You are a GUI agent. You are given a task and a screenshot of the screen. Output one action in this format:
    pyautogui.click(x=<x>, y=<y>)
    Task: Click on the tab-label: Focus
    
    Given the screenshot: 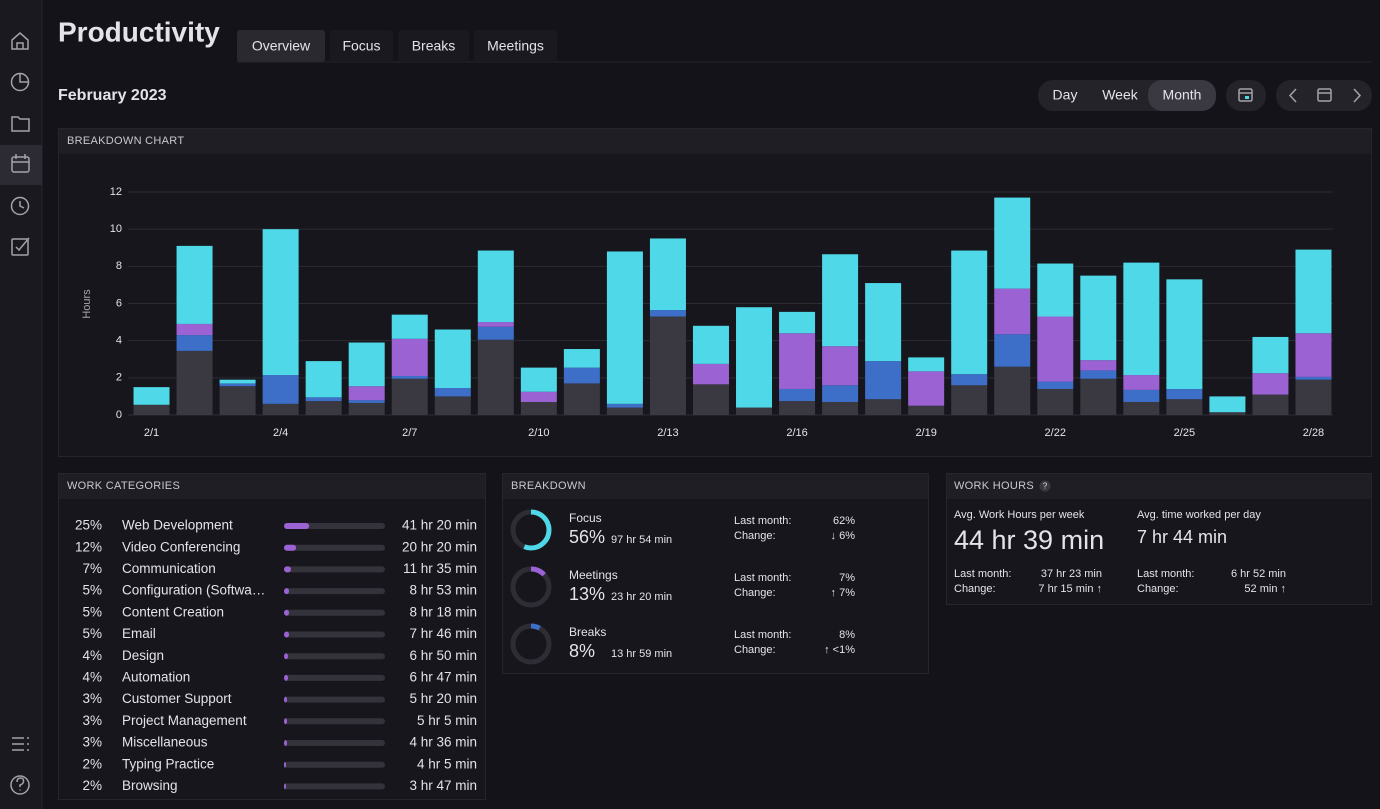 What is the action you would take?
    pyautogui.click(x=361, y=46)
    